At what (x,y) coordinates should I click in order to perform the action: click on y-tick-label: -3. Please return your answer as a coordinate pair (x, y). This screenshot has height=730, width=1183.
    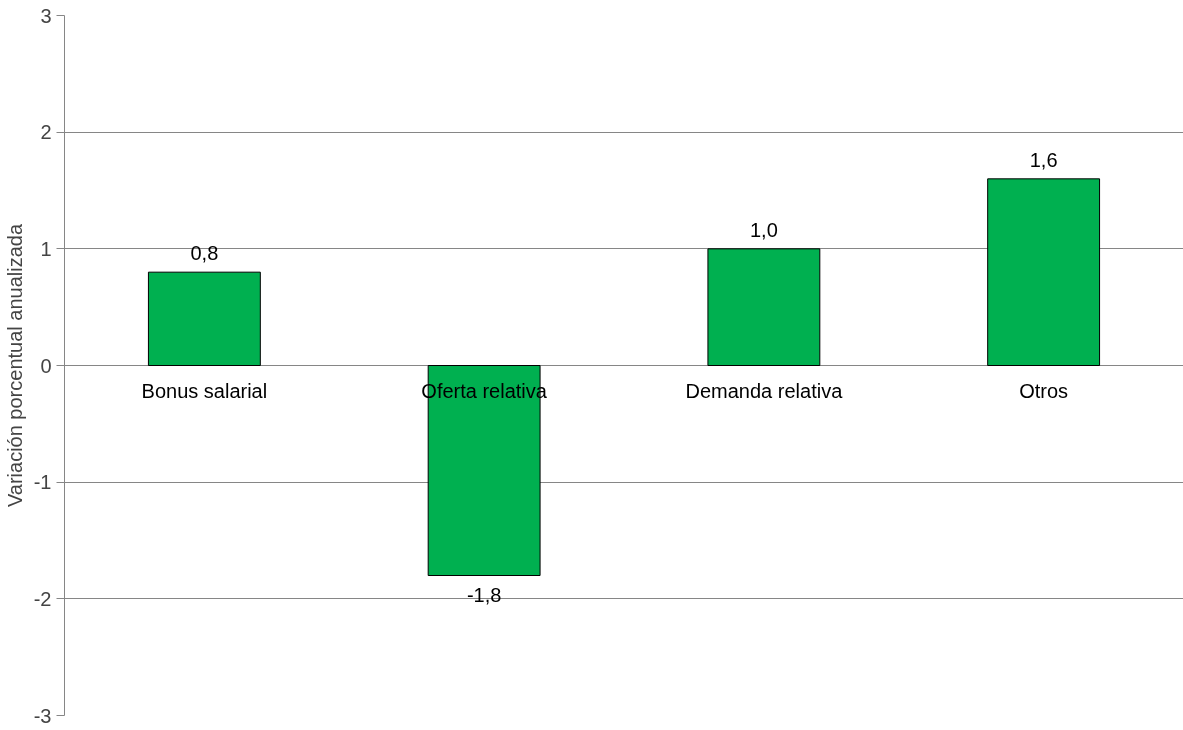
    Looking at the image, I should click on (42, 715).